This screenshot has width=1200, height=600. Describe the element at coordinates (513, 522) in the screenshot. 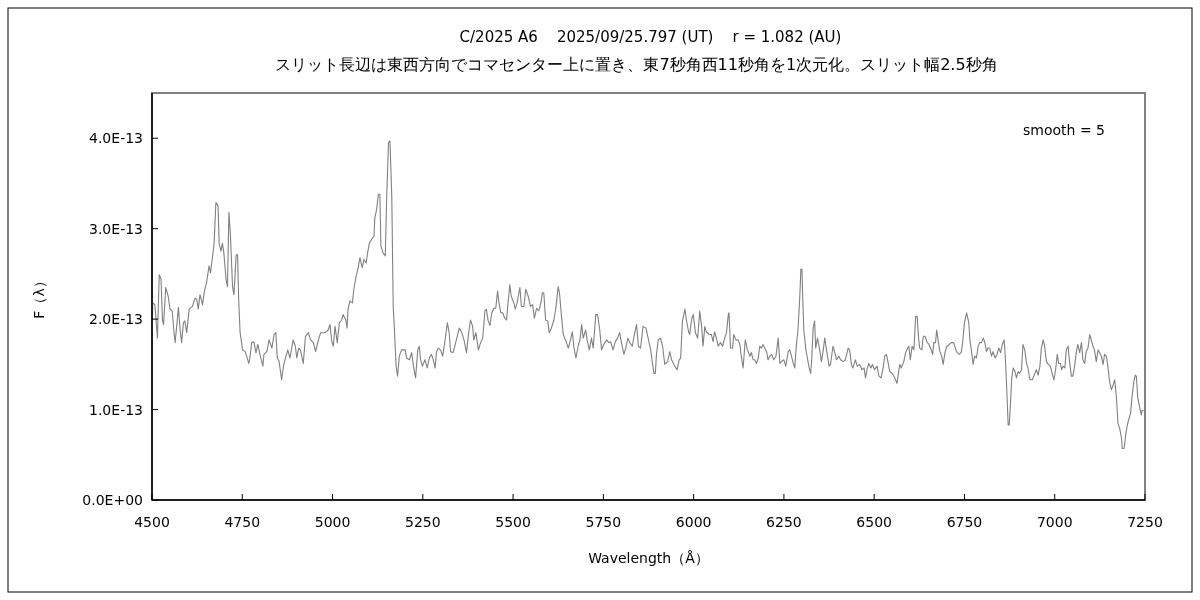

I see `x-tick-label: 5500` at that location.